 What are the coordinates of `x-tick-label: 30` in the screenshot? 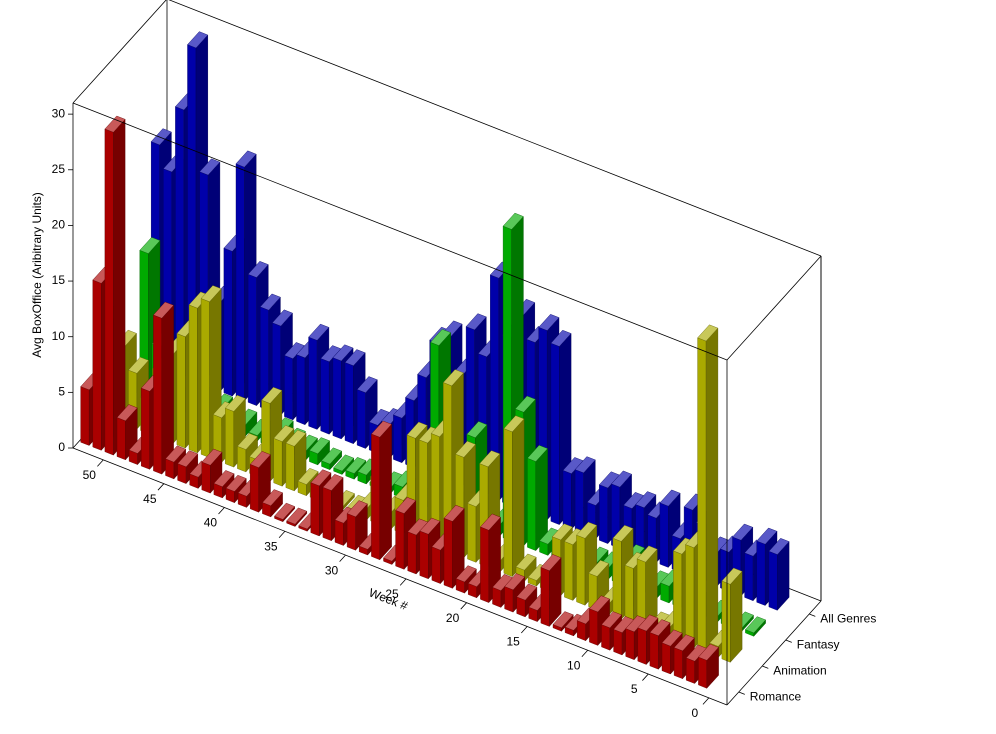 It's located at (332, 570).